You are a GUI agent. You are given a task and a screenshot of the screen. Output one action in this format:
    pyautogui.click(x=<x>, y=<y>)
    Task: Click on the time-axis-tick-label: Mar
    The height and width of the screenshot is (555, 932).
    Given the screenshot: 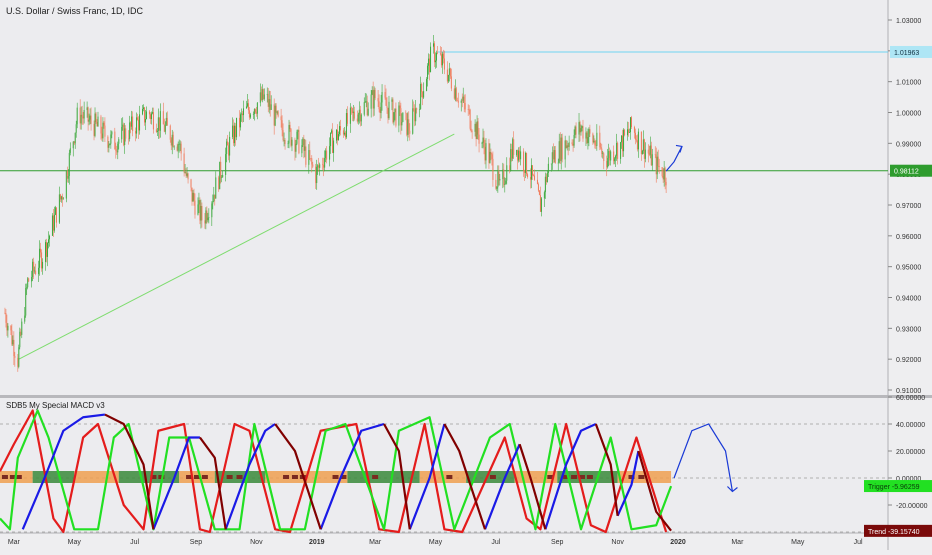 What is the action you would take?
    pyautogui.click(x=737, y=542)
    